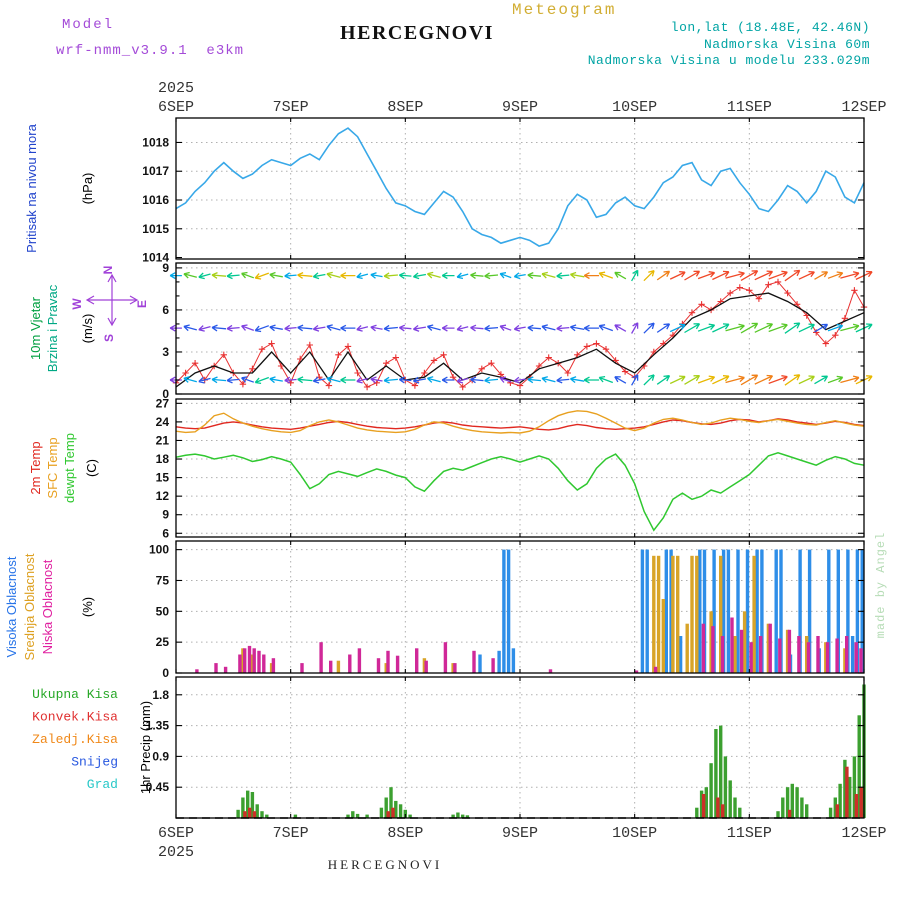 This screenshot has width=900, height=900. What do you see at coordinates (87, 329) in the screenshot?
I see `axis-label-wind-2: (m/s)` at bounding box center [87, 329].